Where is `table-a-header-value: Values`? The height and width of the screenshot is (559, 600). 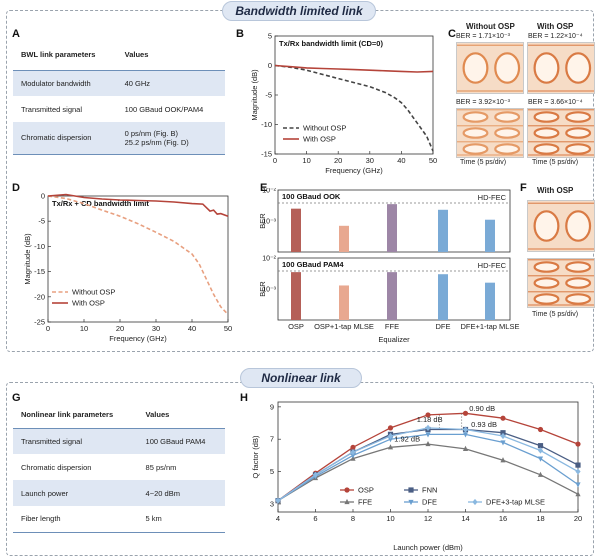
table-a-header-value: Values is located at coordinates (170, 55).